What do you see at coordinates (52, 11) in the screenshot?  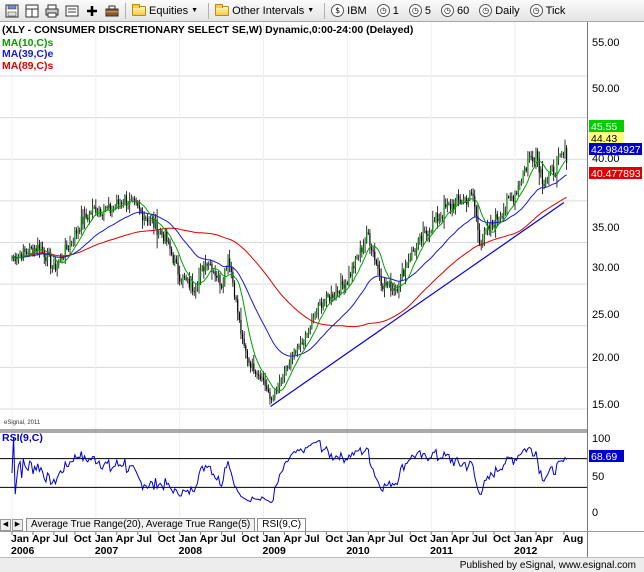 I see `print-icon` at bounding box center [52, 11].